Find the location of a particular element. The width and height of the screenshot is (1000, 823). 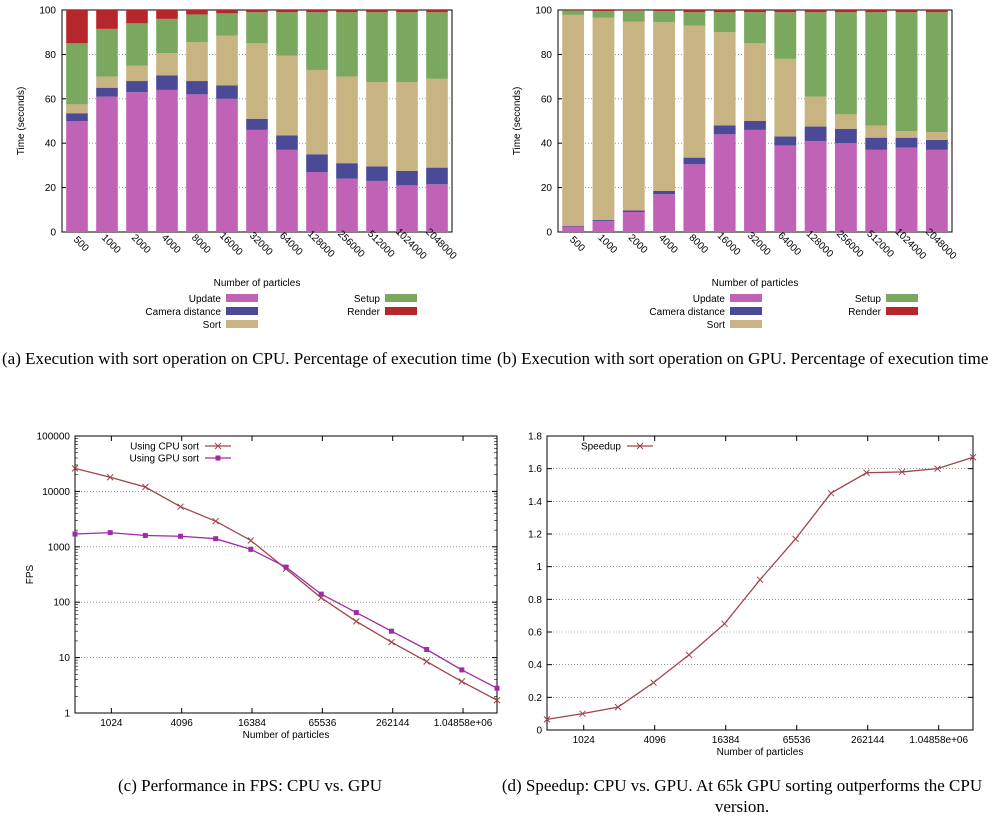

y-tick-label: 40 is located at coordinates (51, 144).